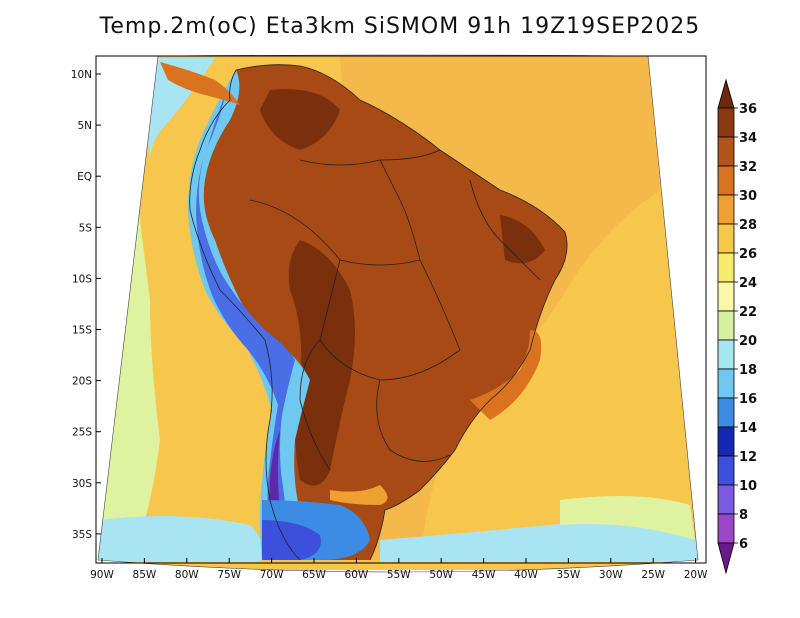 The height and width of the screenshot is (618, 800). I want to click on andes-cold, so click(245, 326).